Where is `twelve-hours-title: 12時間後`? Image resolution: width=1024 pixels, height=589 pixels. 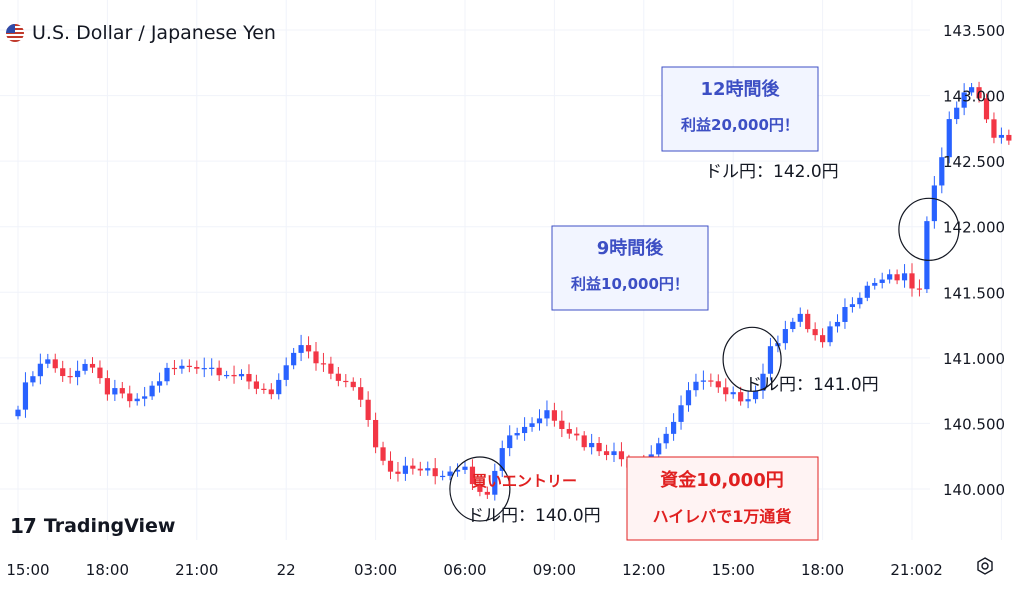
twelve-hours-title: 12時間後 is located at coordinates (740, 89).